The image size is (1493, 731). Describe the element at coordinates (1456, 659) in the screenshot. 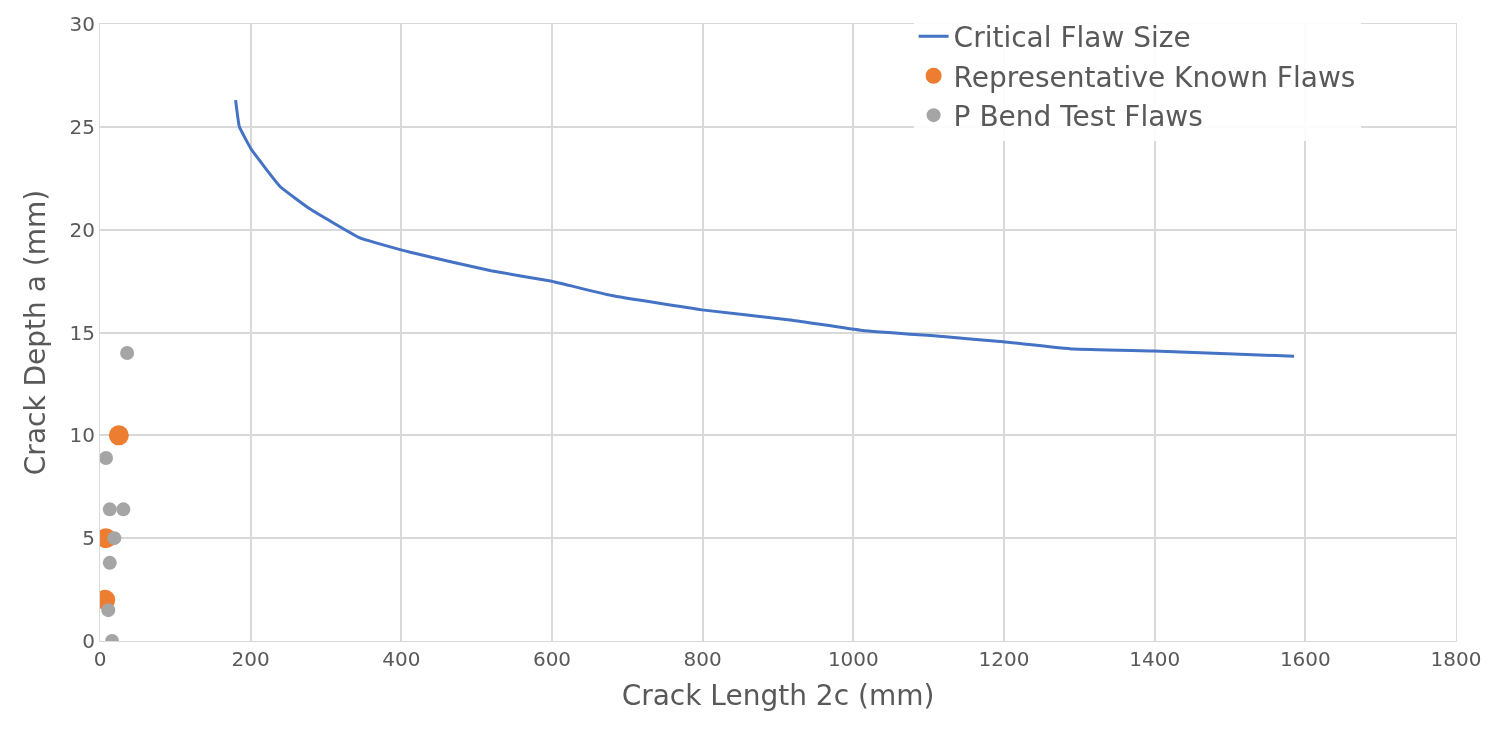

I see `x-tick-label: 1800` at that location.